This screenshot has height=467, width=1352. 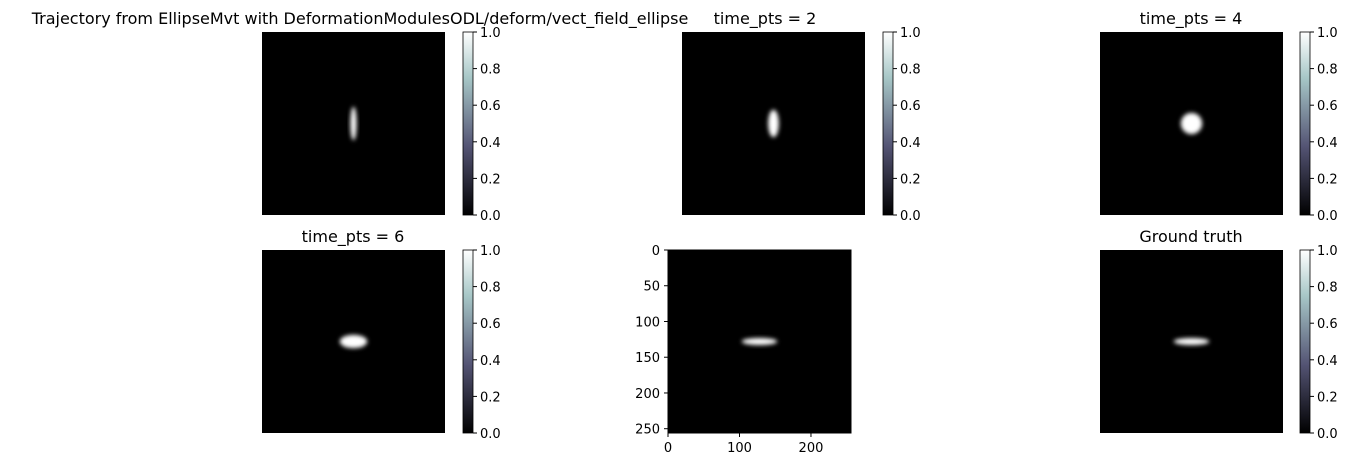 I want to click on x-tick-label: 200, so click(x=811, y=448).